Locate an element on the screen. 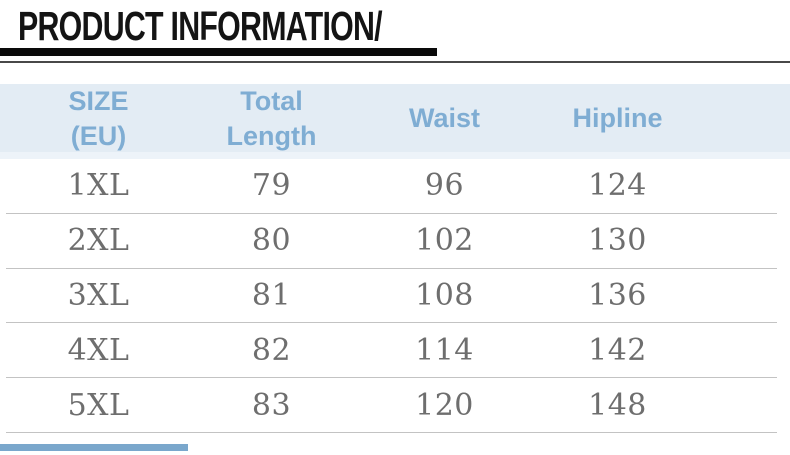 The height and width of the screenshot is (455, 790). cell-hipline: 136 is located at coordinates (617, 295).